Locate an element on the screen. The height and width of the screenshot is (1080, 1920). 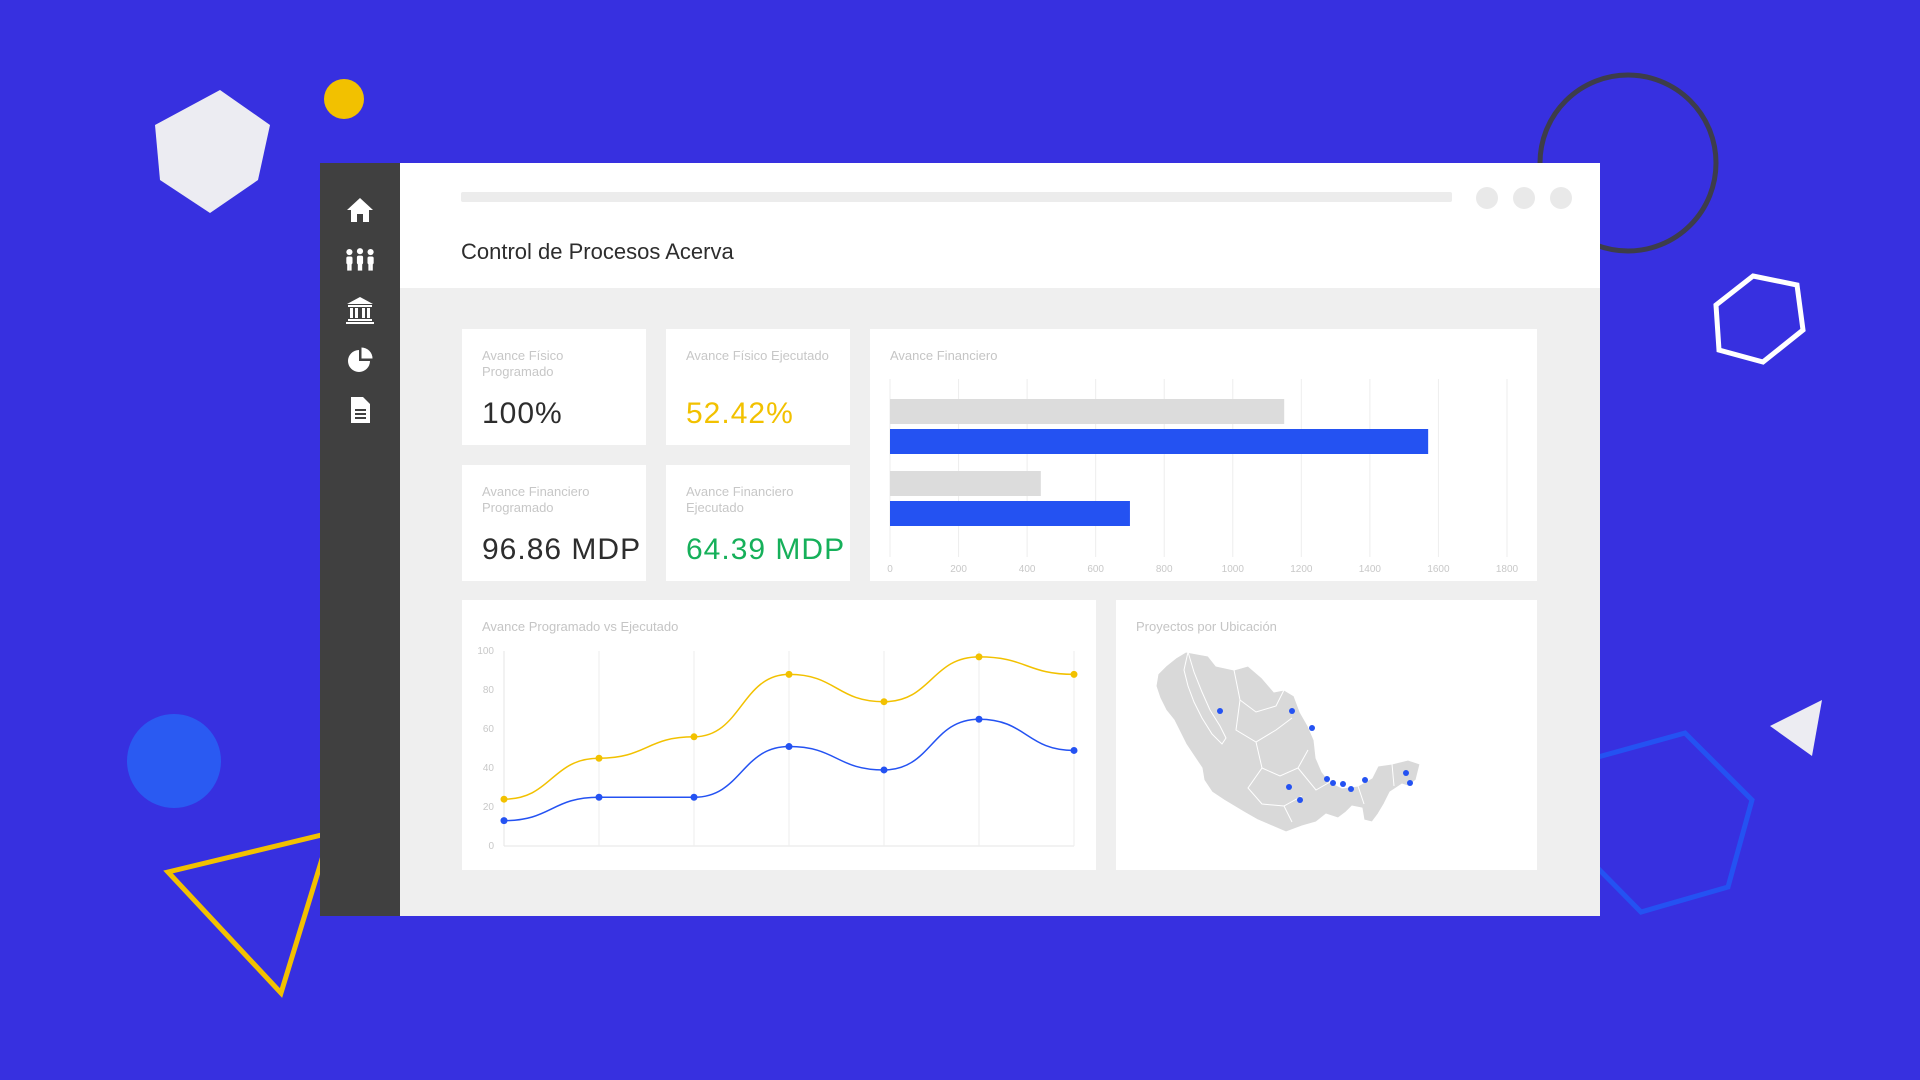
tick-label: 80 is located at coordinates (489, 690).